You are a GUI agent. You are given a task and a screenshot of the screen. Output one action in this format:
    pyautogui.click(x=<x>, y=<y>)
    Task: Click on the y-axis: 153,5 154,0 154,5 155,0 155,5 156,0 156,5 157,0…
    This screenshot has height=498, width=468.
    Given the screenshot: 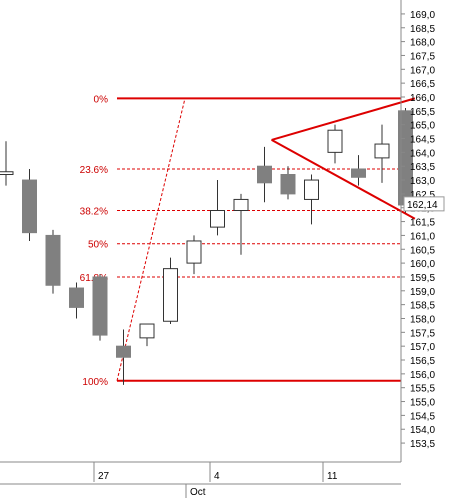 What is the action you would take?
    pyautogui.click(x=422, y=231)
    